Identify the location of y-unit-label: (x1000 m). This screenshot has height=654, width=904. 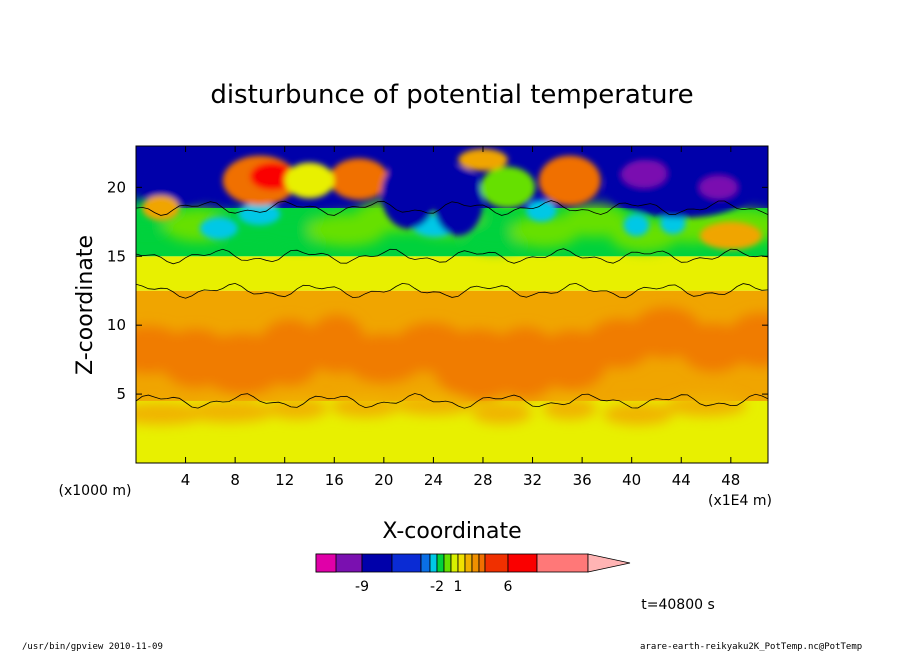
(95, 491).